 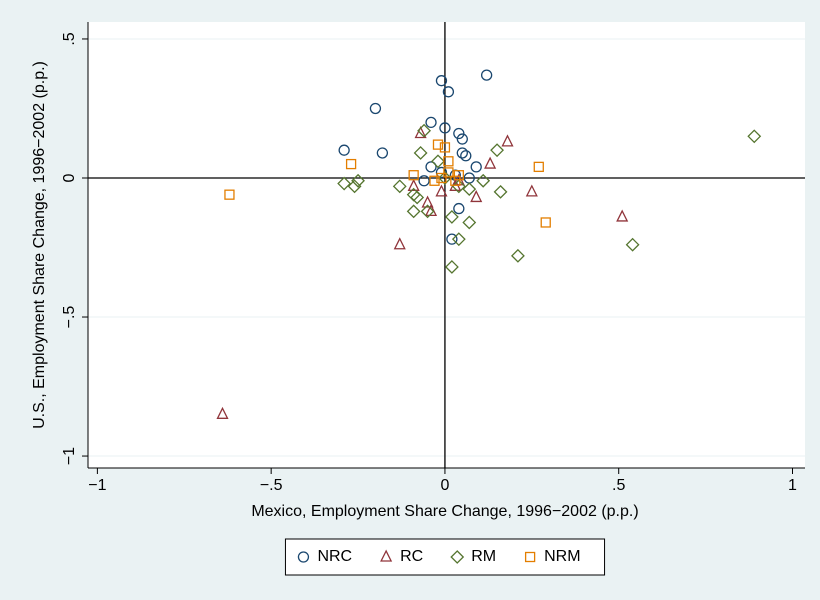 What do you see at coordinates (334, 556) in the screenshot?
I see `legend-label: NRC` at bounding box center [334, 556].